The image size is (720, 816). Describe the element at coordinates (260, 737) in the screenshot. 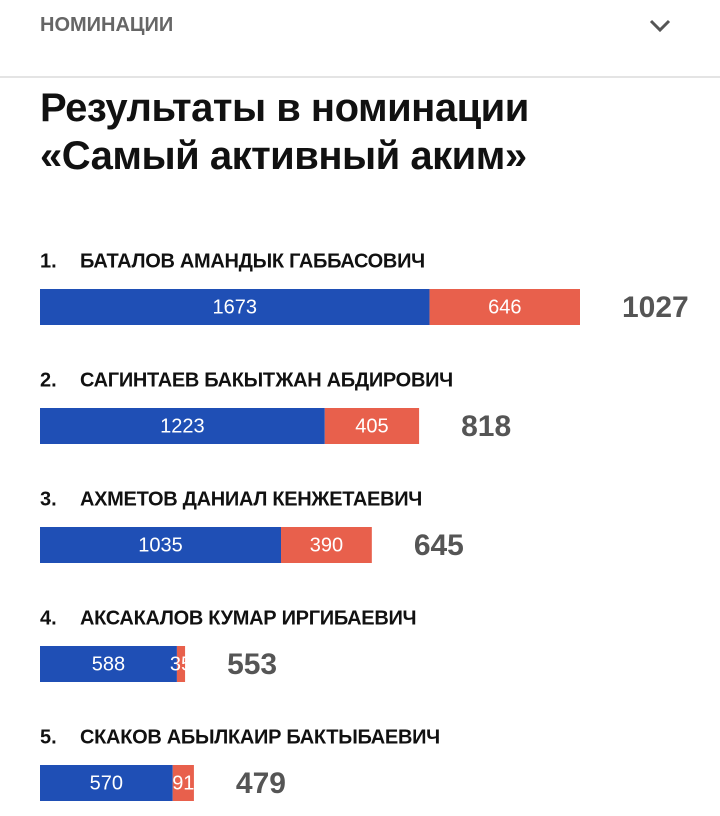

I see `candidate-name: СКАКОВ АБЫЛКАИР БАКТЫБАЕВИЧ` at that location.